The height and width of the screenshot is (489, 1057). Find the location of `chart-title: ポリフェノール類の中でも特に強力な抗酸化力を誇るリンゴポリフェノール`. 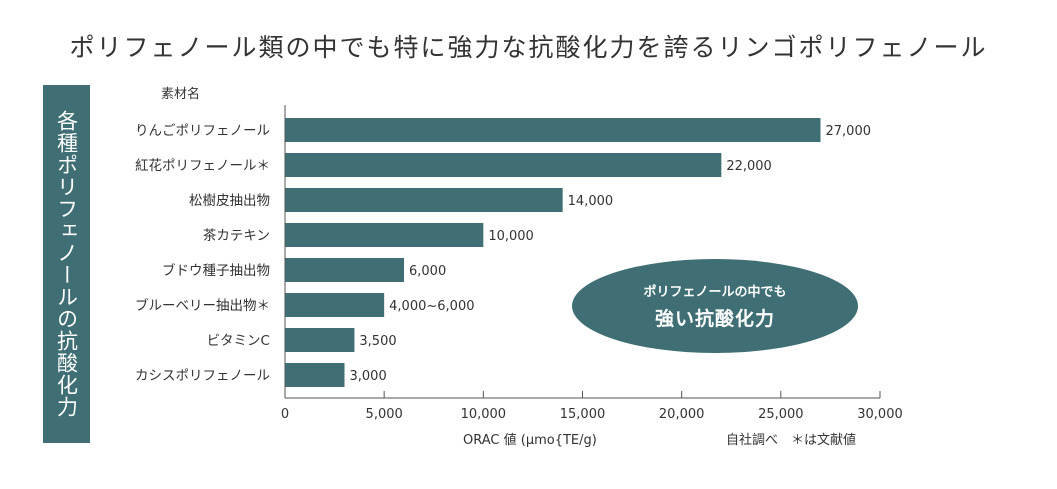

chart-title: ポリフェノール類の中でも特に強力な抗酸化力を誇るリンゴポリフェノール is located at coordinates (528, 47).